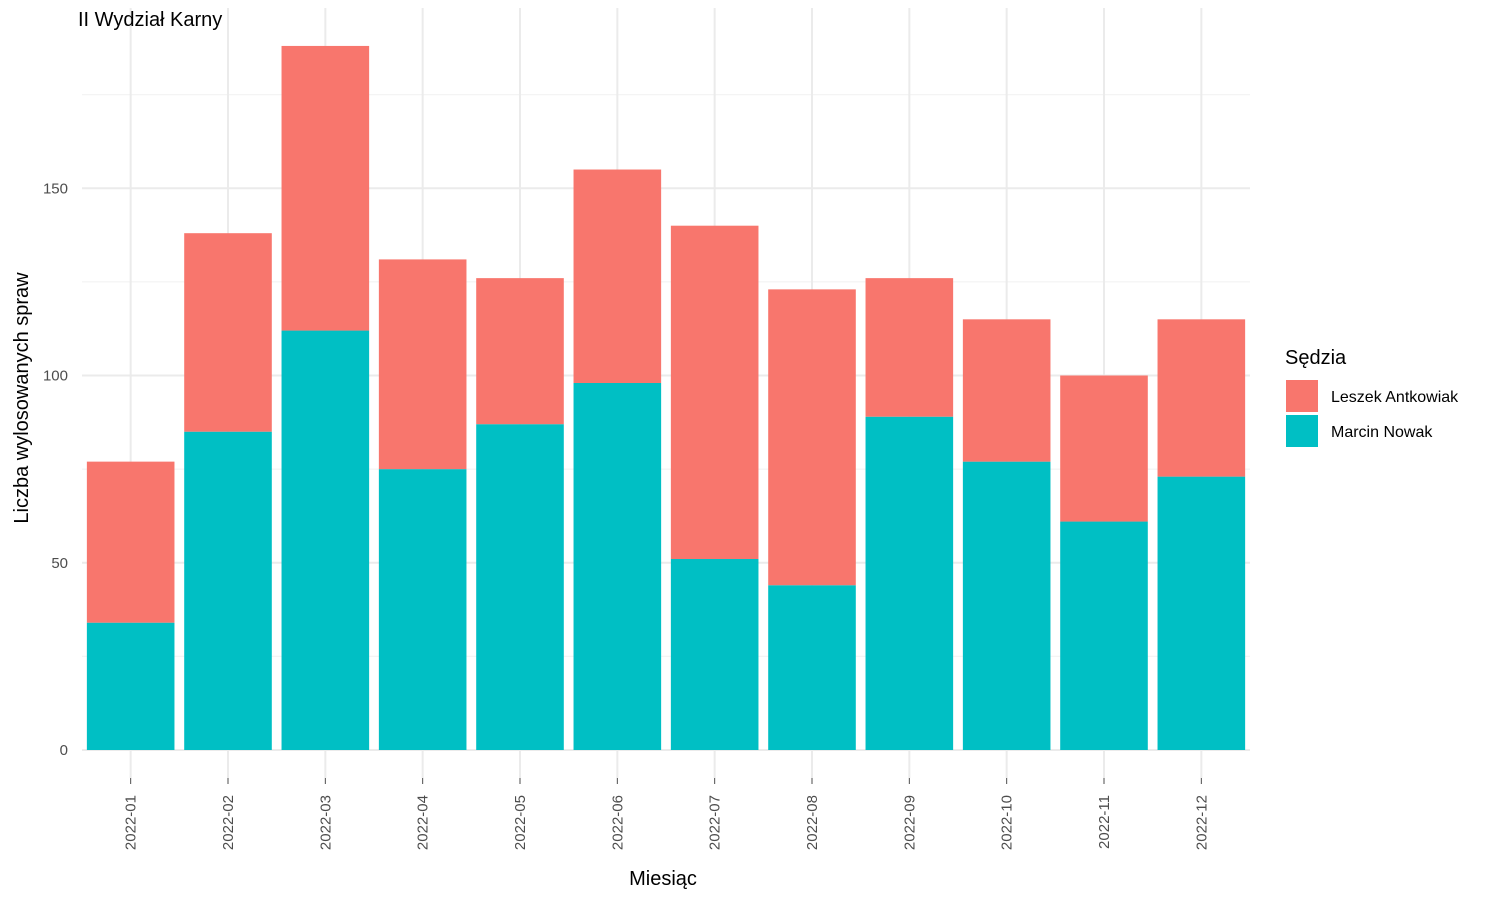 Image resolution: width=1500 pixels, height=900 pixels. What do you see at coordinates (1395, 397) in the screenshot?
I see `legend-label-leszek-antkowiak: Leszek Antkowiak` at bounding box center [1395, 397].